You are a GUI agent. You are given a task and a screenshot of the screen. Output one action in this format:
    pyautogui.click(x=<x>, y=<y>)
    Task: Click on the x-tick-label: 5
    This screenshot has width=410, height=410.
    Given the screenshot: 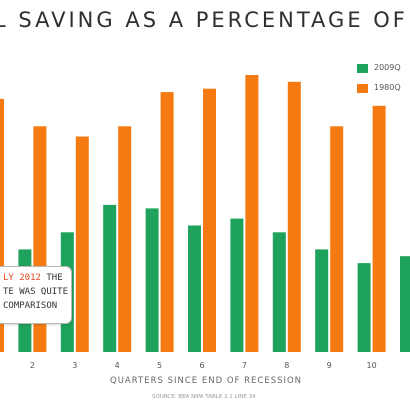 What is the action you would take?
    pyautogui.click(x=159, y=365)
    